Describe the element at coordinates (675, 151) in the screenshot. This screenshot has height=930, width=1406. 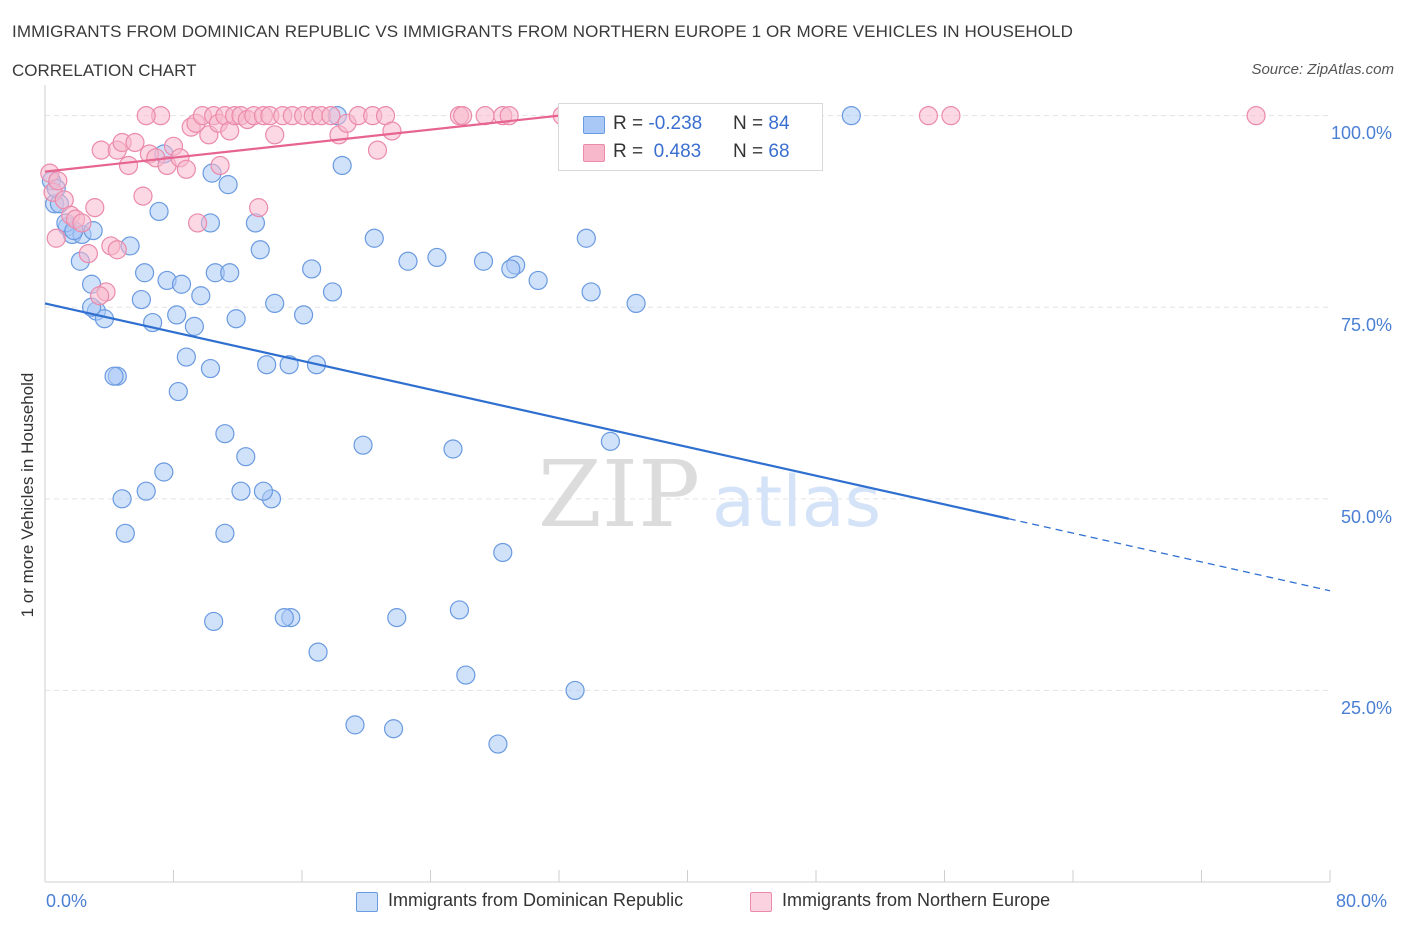
I see `r-value: 0.483` at that location.